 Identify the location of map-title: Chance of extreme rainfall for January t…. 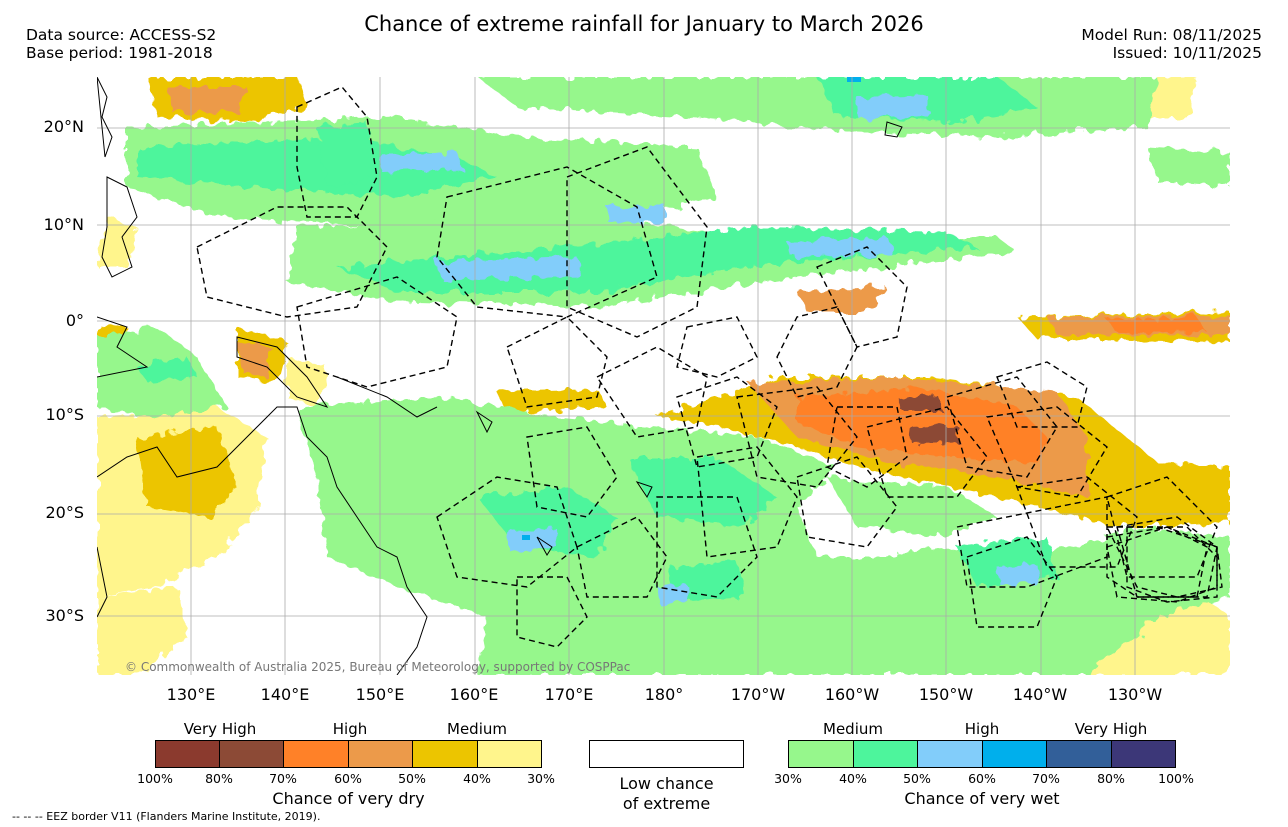
(644, 24).